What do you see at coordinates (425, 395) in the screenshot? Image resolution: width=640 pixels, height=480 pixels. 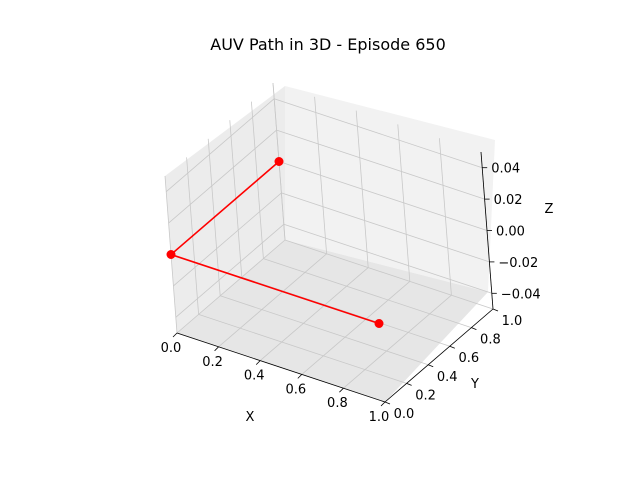 I see `y-tick-label: 0.2` at bounding box center [425, 395].